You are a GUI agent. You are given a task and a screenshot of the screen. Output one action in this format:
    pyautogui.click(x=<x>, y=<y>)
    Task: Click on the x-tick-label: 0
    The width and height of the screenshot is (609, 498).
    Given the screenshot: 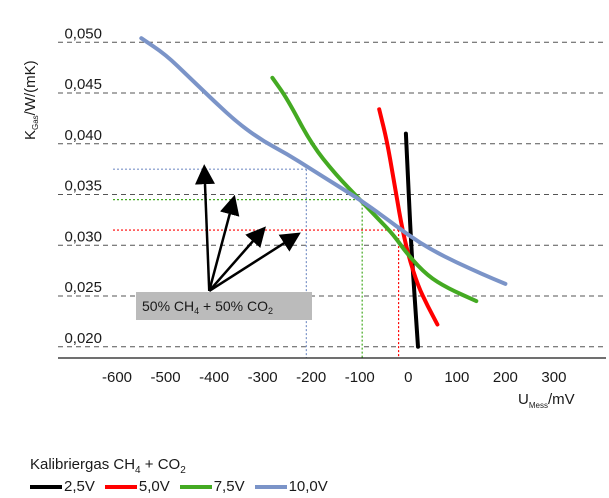 What is the action you would take?
    pyautogui.click(x=408, y=377)
    